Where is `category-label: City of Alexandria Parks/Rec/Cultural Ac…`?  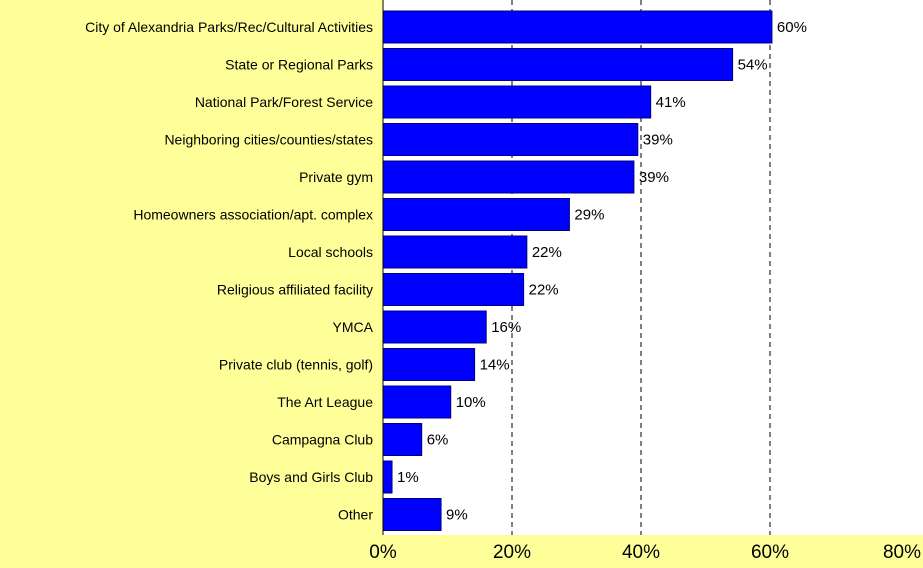 category-label: City of Alexandria Parks/Rec/Cultural Ac… is located at coordinates (229, 27).